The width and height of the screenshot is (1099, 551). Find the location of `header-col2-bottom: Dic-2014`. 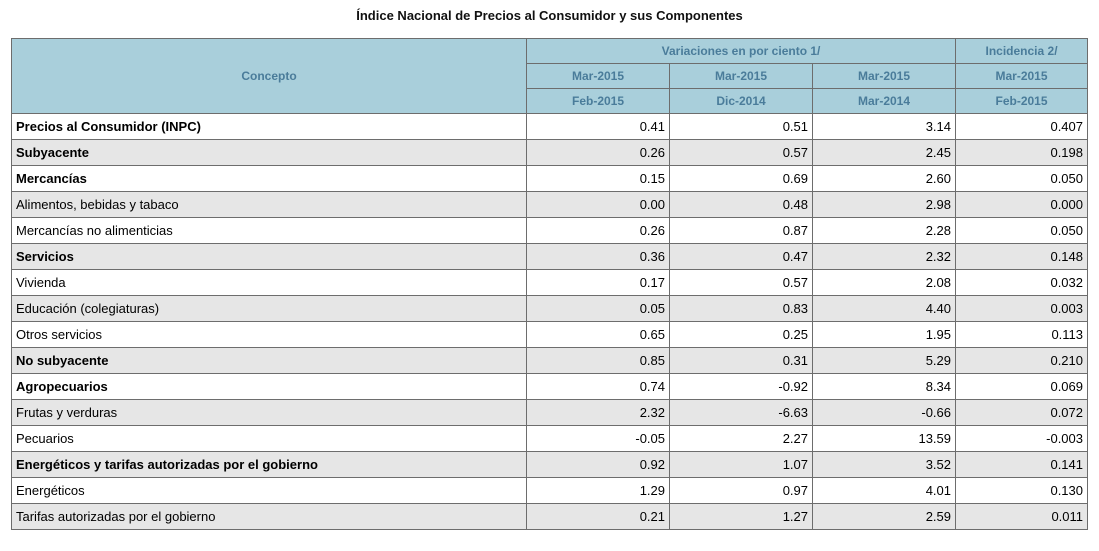

header-col2-bottom: Dic-2014 is located at coordinates (741, 101).